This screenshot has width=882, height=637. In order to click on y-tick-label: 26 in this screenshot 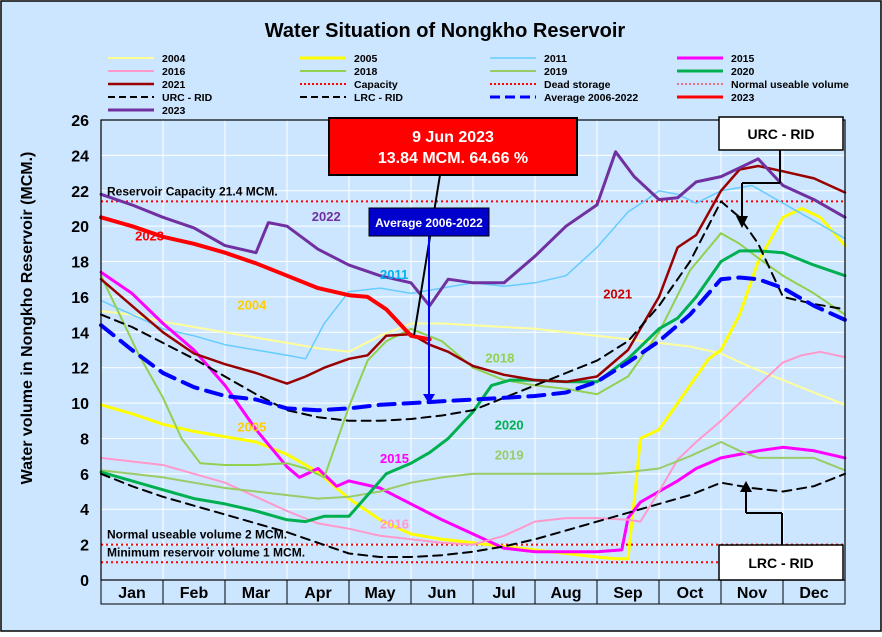, I will do `click(80, 121)`.